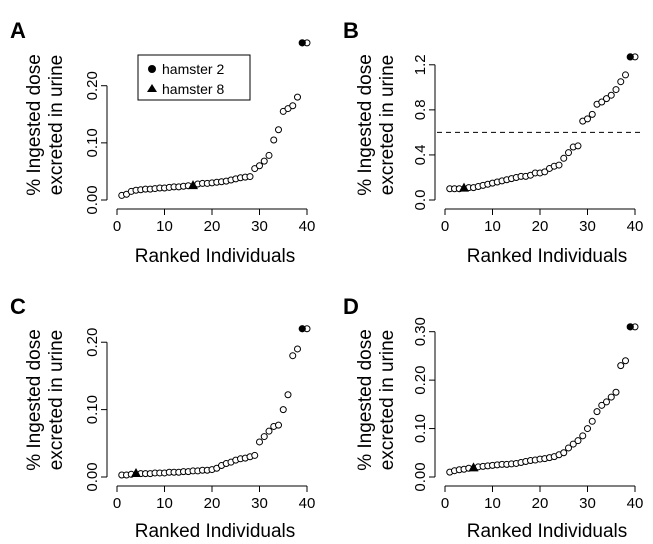 This screenshot has width=653, height=544. I want to click on legend-box, so click(194, 77).